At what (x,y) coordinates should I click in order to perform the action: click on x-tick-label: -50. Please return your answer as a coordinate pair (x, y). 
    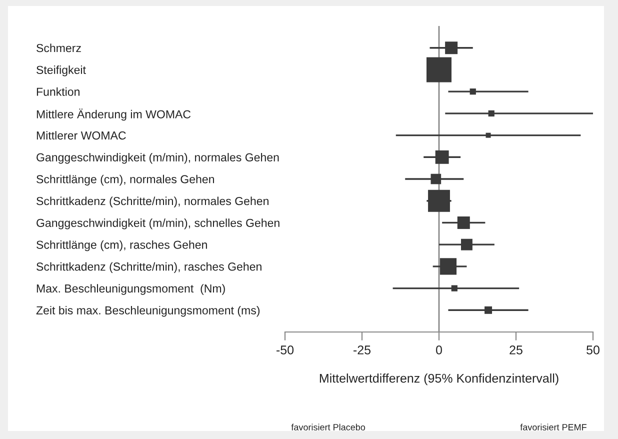
    Looking at the image, I should click on (285, 350).